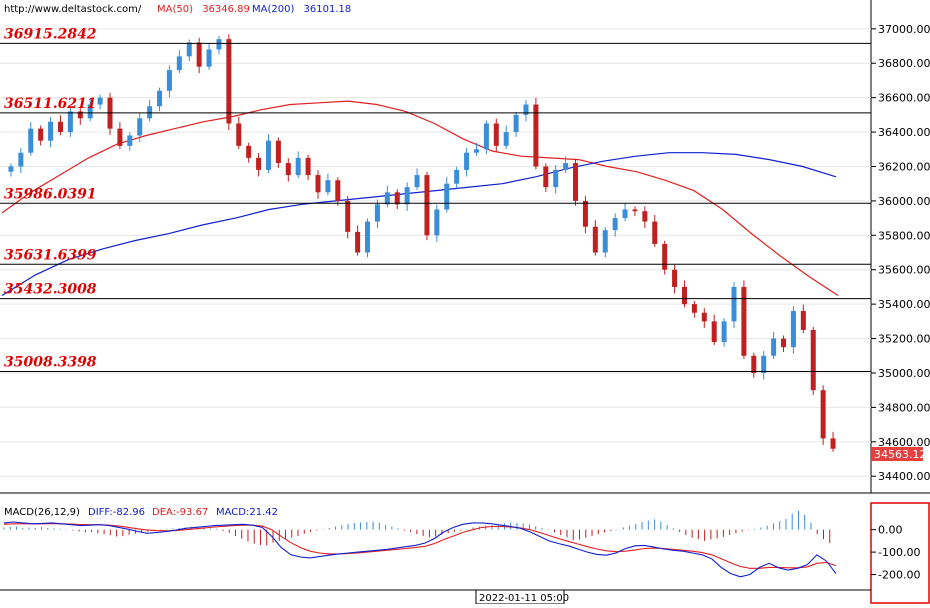 This screenshot has height=608, width=930. I want to click on price-tick-label: 34600.00, so click(904, 442).